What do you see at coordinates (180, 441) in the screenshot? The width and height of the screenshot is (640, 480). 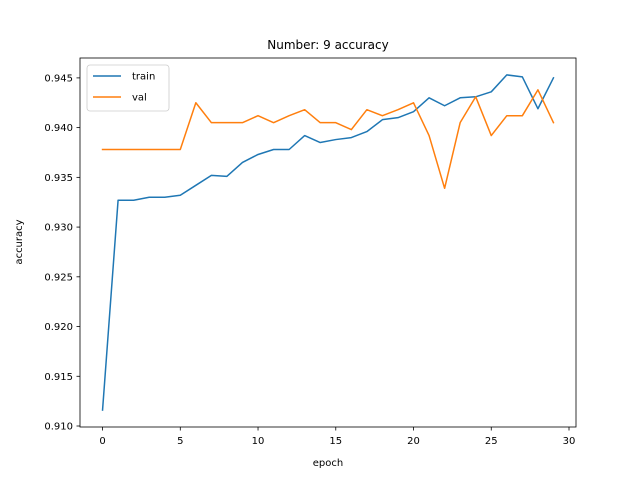 I see `x-tick-label: 5` at bounding box center [180, 441].